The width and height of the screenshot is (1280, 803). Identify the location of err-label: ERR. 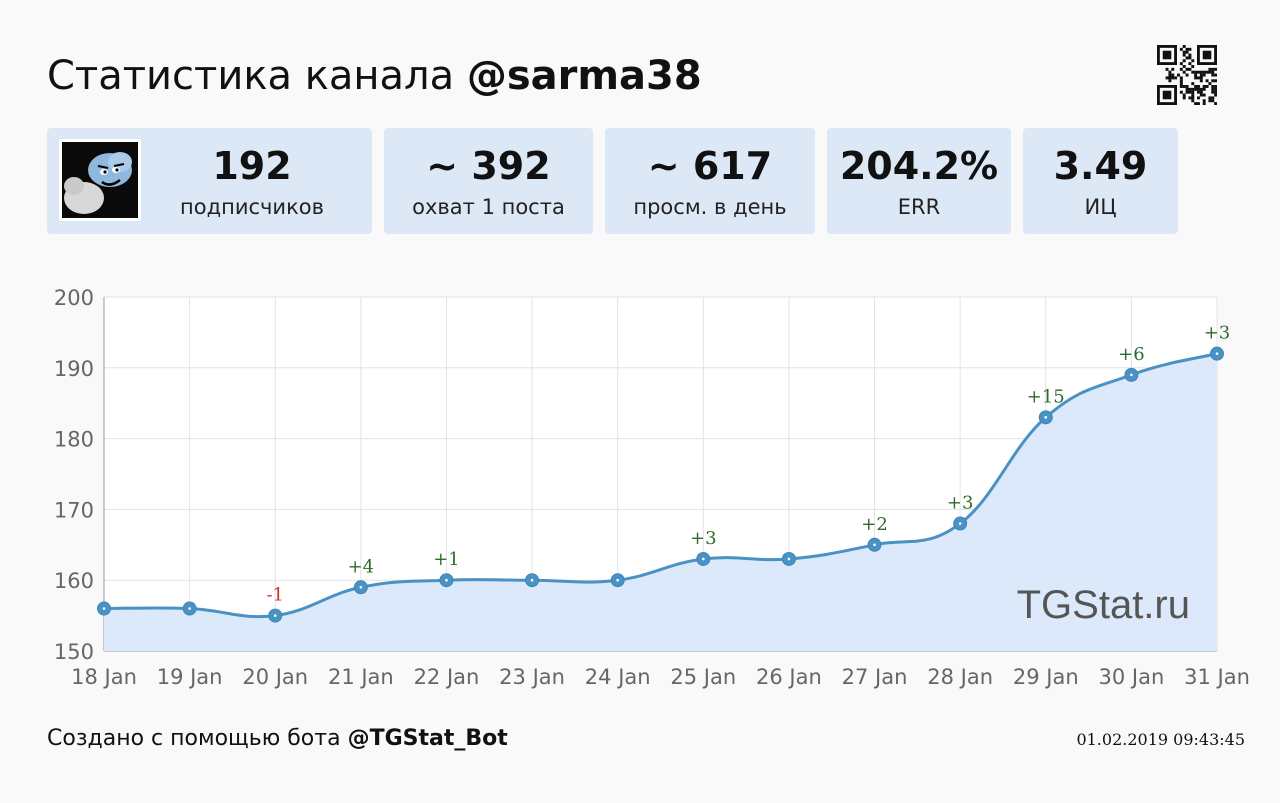
(919, 207).